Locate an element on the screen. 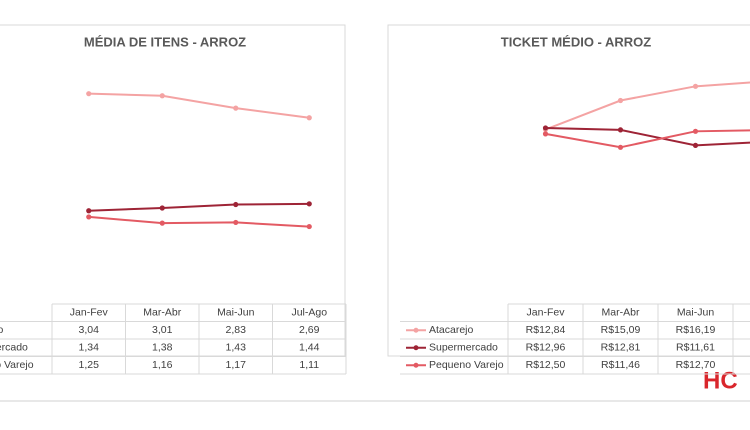  table-value: R$15,09 is located at coordinates (621, 330).